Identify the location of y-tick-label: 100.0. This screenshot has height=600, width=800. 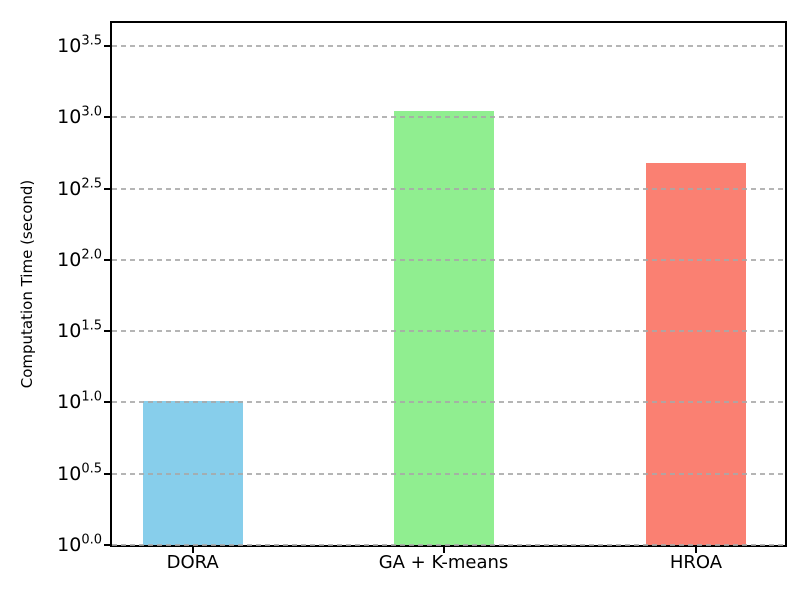
(79, 544).